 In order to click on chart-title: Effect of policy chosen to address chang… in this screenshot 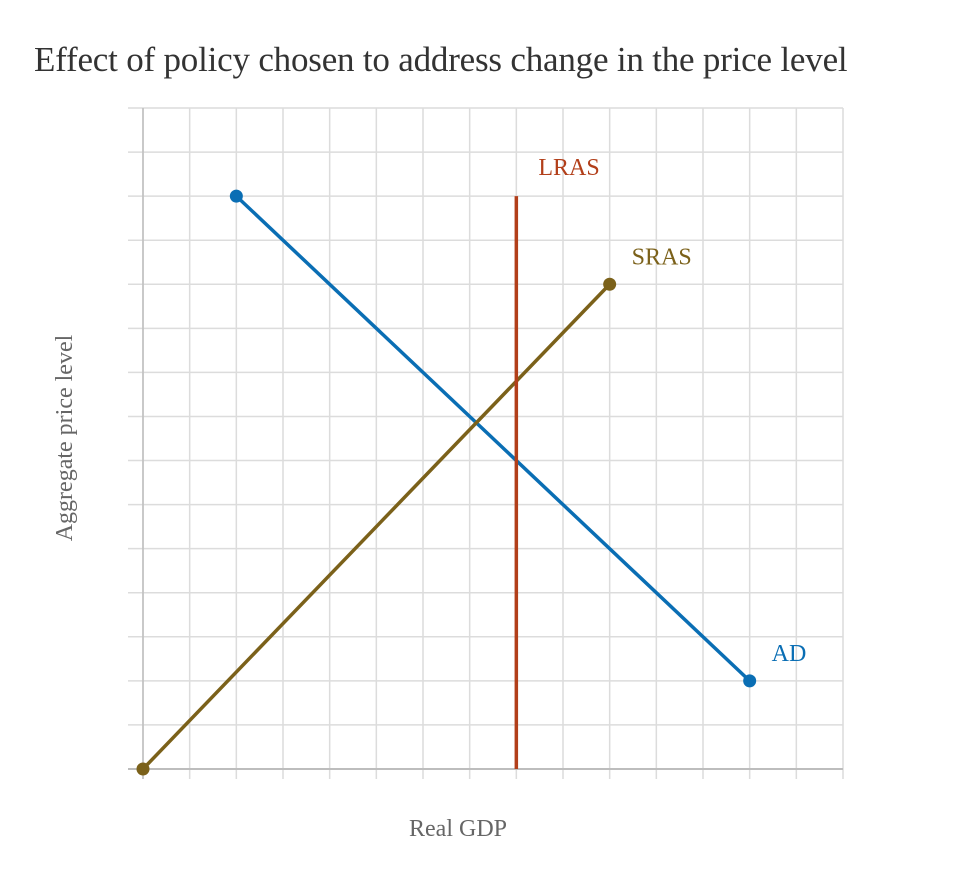, I will do `click(441, 59)`.